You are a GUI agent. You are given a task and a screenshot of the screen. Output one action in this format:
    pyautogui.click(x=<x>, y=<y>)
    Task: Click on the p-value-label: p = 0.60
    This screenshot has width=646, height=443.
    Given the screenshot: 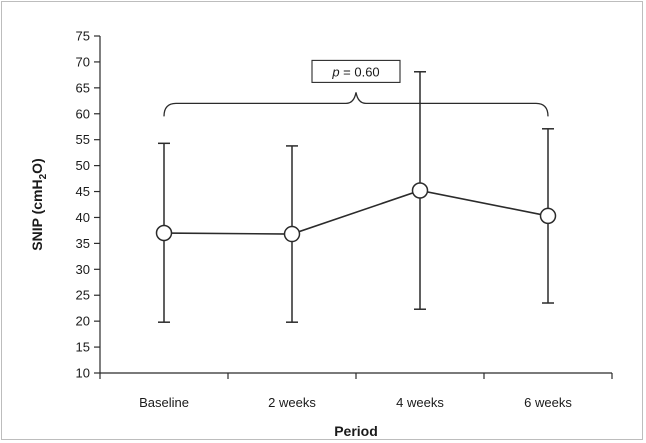 What is the action you would take?
    pyautogui.click(x=355, y=71)
    